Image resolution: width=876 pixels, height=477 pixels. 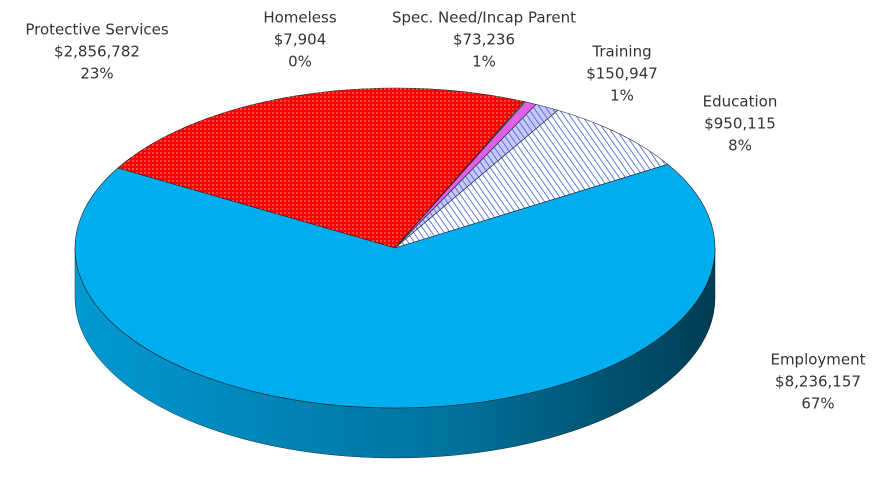 I want to click on percent-label: 67%, so click(x=817, y=404).